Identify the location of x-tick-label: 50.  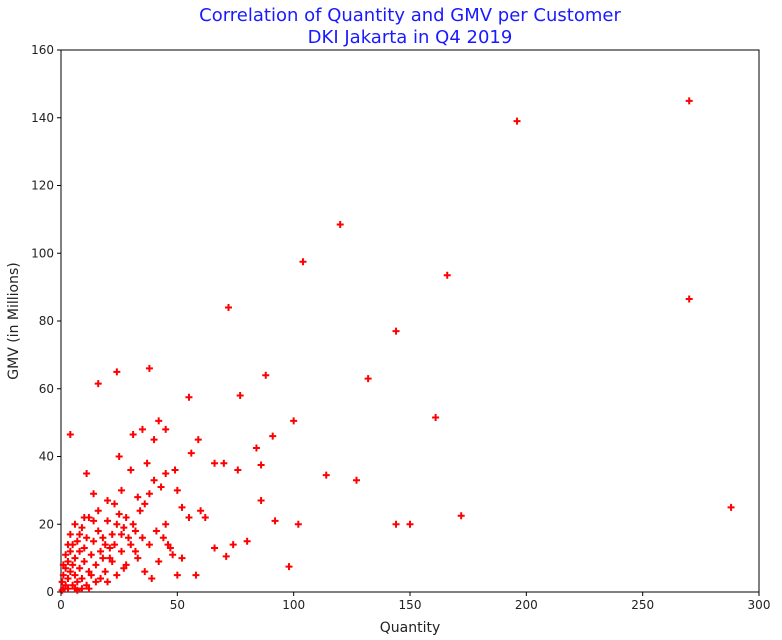
(177, 605).